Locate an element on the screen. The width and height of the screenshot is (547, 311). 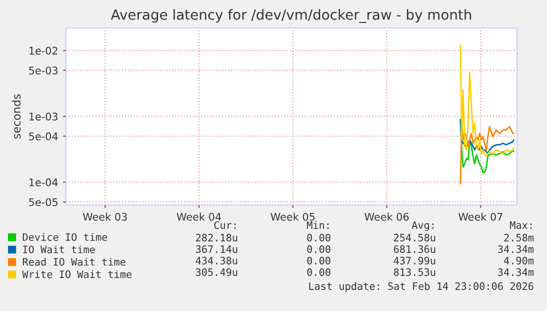
legend-label: IO Wait time is located at coordinates (59, 249).